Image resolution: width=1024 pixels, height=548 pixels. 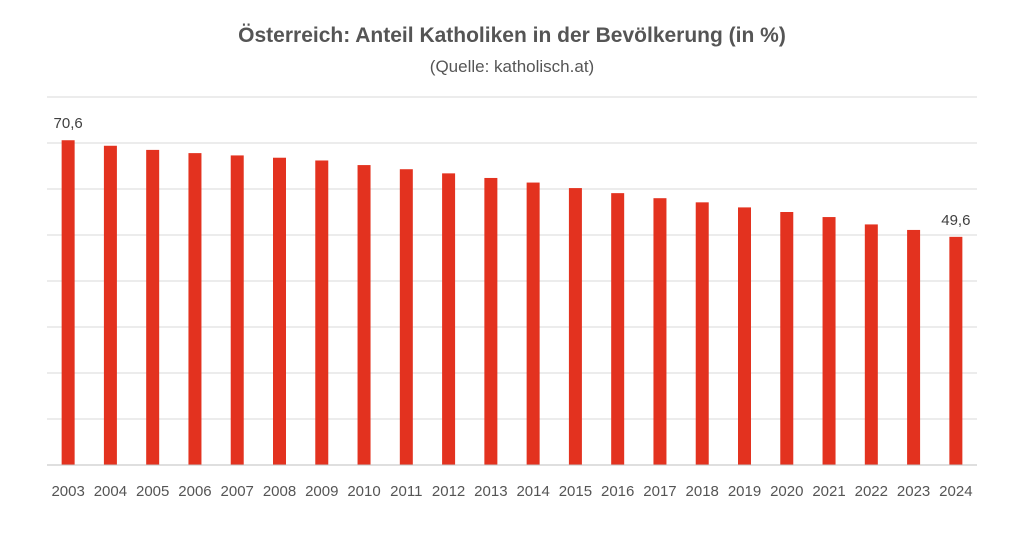 I want to click on chart-subtitle: (Quelle: katholisch.at), so click(x=512, y=66).